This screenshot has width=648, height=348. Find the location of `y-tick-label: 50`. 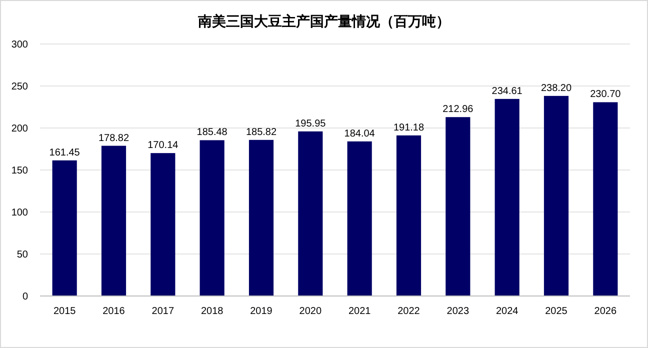

y-tick-label: 50 is located at coordinates (22, 255).